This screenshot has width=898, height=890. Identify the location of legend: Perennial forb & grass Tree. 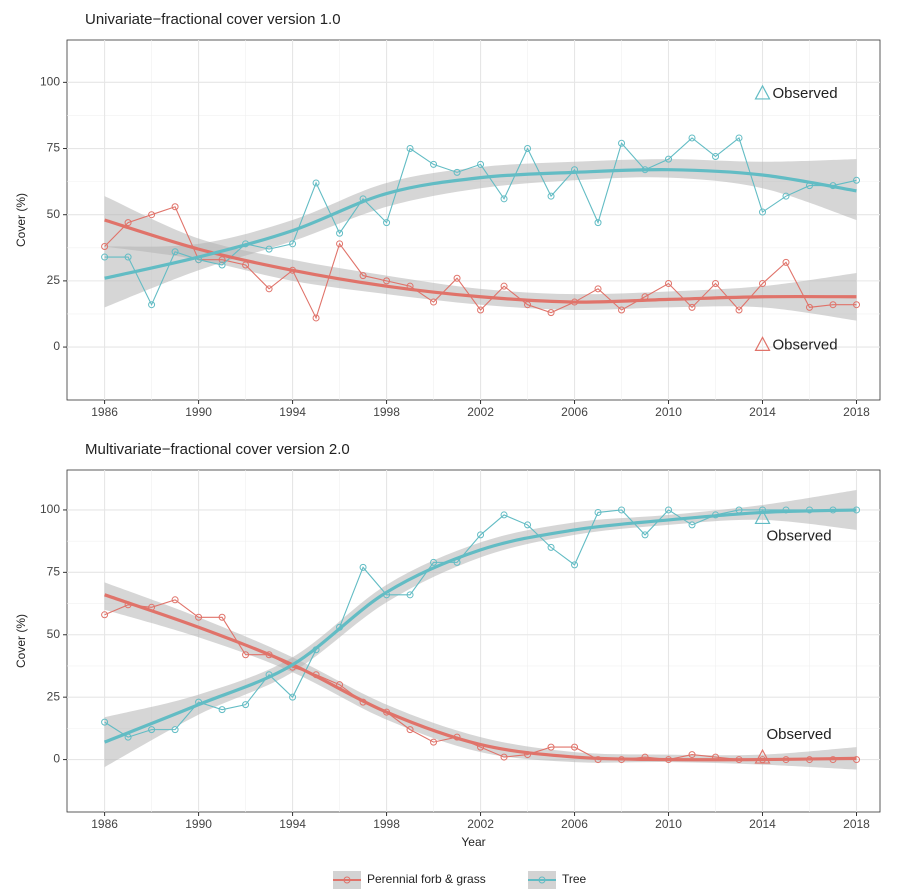
(460, 880).